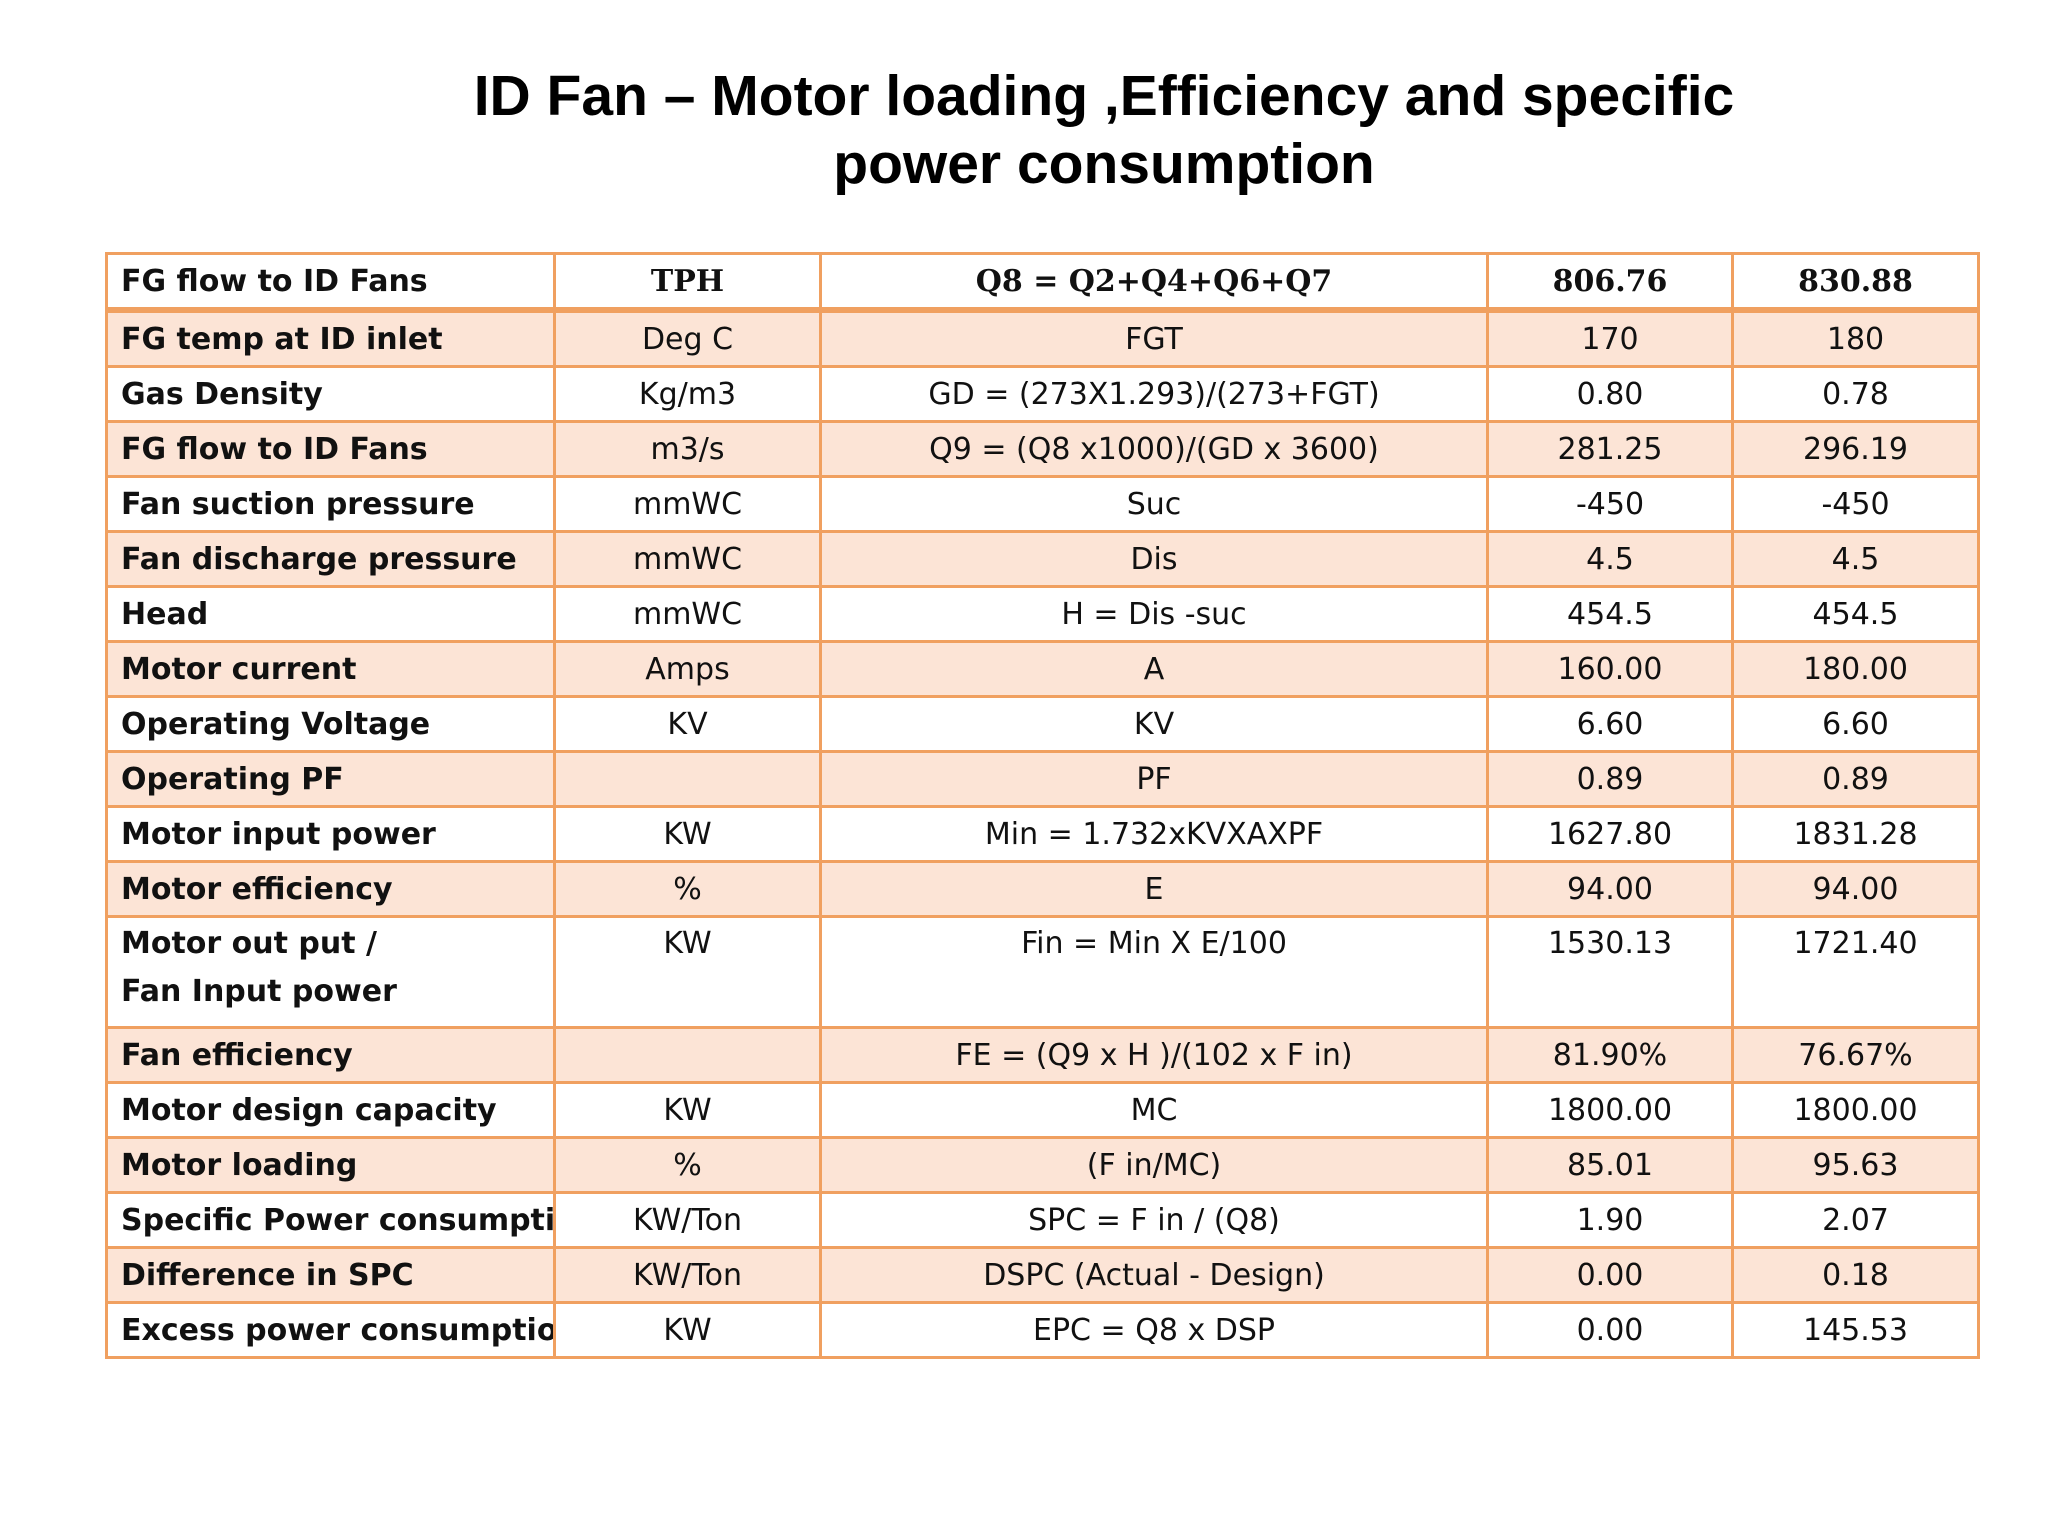 The image size is (2048, 1536). What do you see at coordinates (330, 1275) in the screenshot?
I see `row-parameter: Difference in SPC` at bounding box center [330, 1275].